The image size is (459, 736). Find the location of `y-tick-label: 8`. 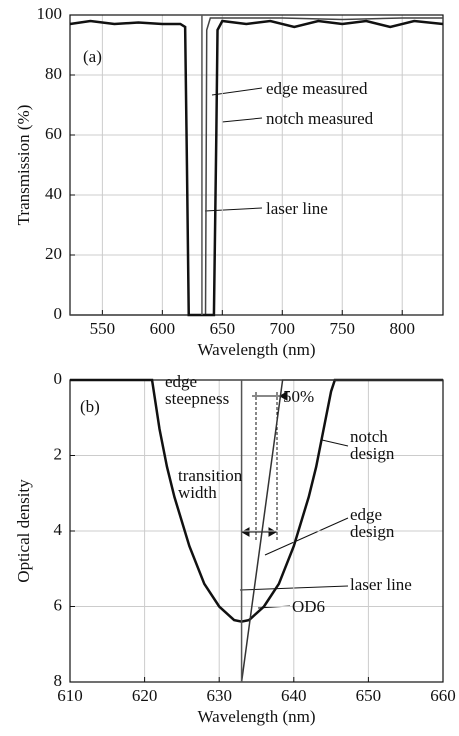

y-tick-label: 8 is located at coordinates (58, 680).